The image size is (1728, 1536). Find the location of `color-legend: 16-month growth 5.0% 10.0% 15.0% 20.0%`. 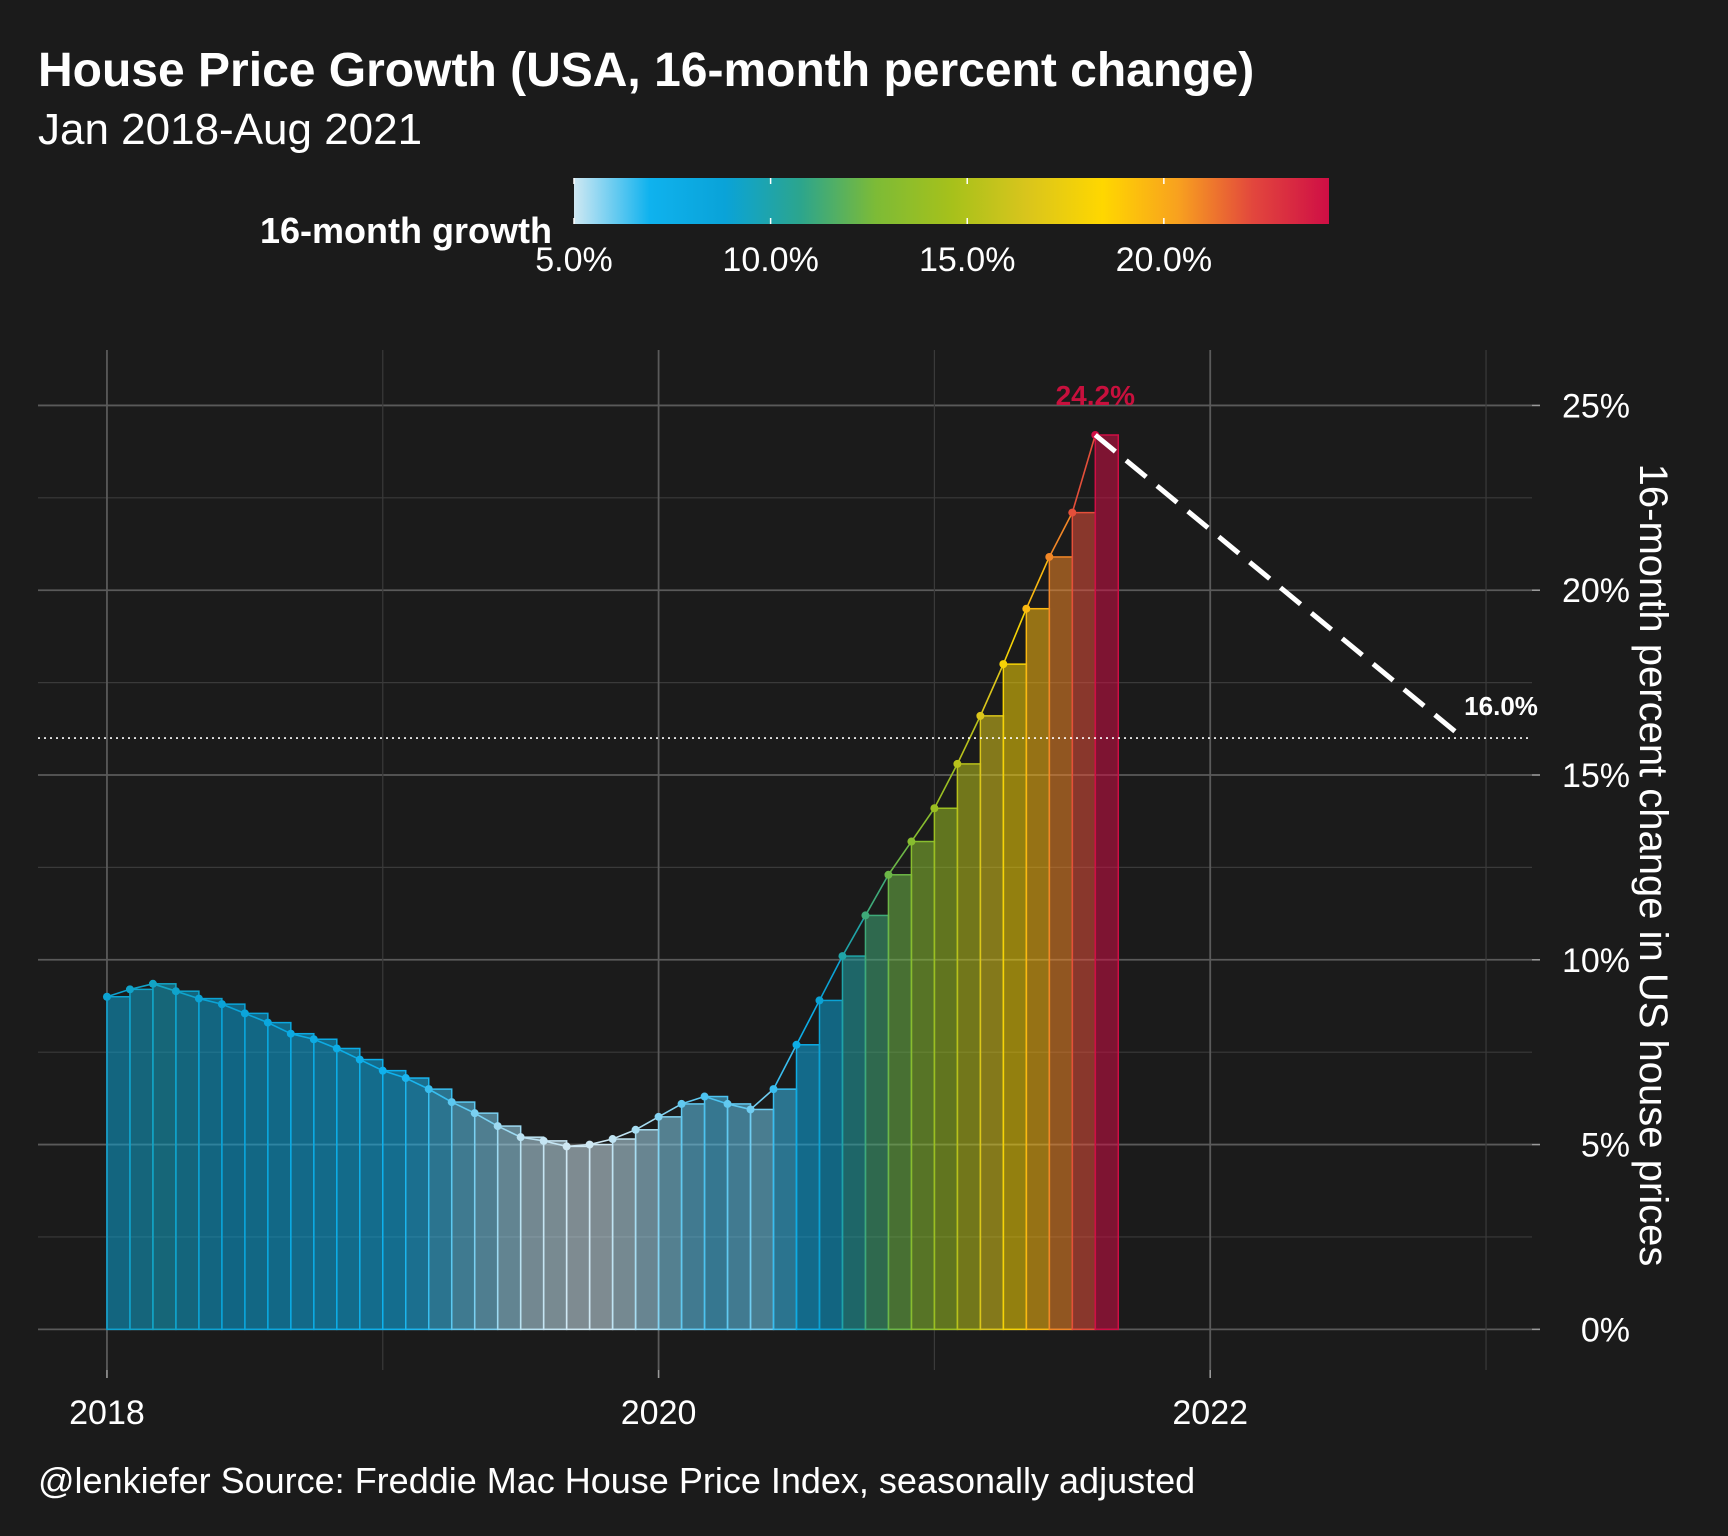

color-legend: 16-month growth 5.0% 10.0% 15.0% 20.0% is located at coordinates (794, 228).